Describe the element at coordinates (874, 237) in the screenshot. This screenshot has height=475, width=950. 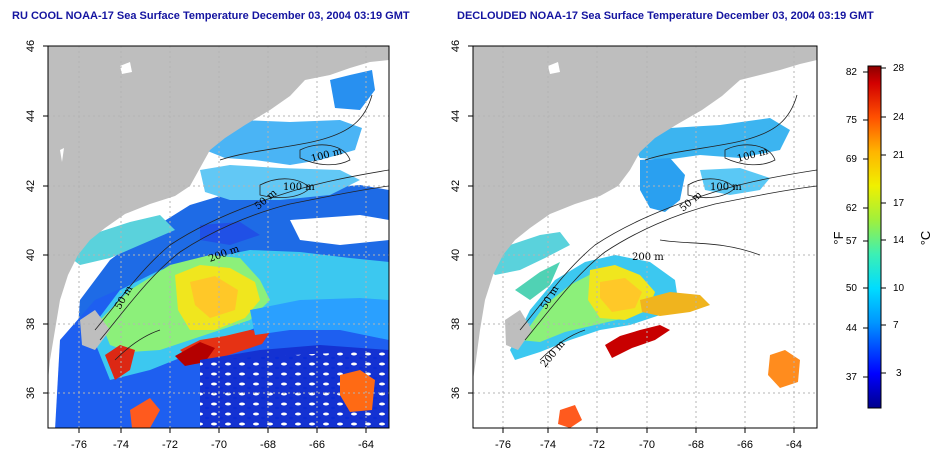
I see `colorbar-gradient` at that location.